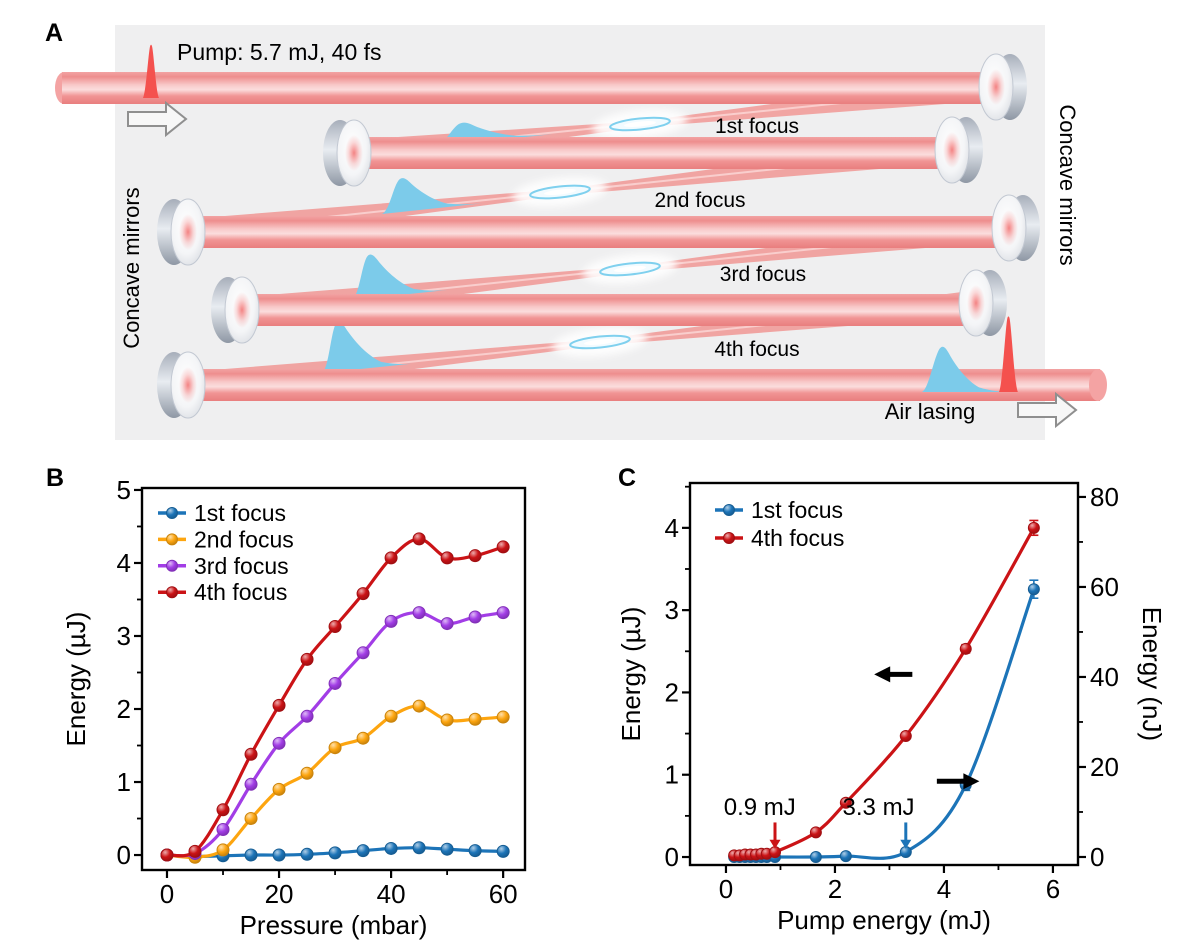 Image resolution: width=1179 pixels, height=942 pixels. Describe the element at coordinates (1067, 184) in the screenshot. I see `concave-mirrors-right-label: Concave mirrors` at that location.